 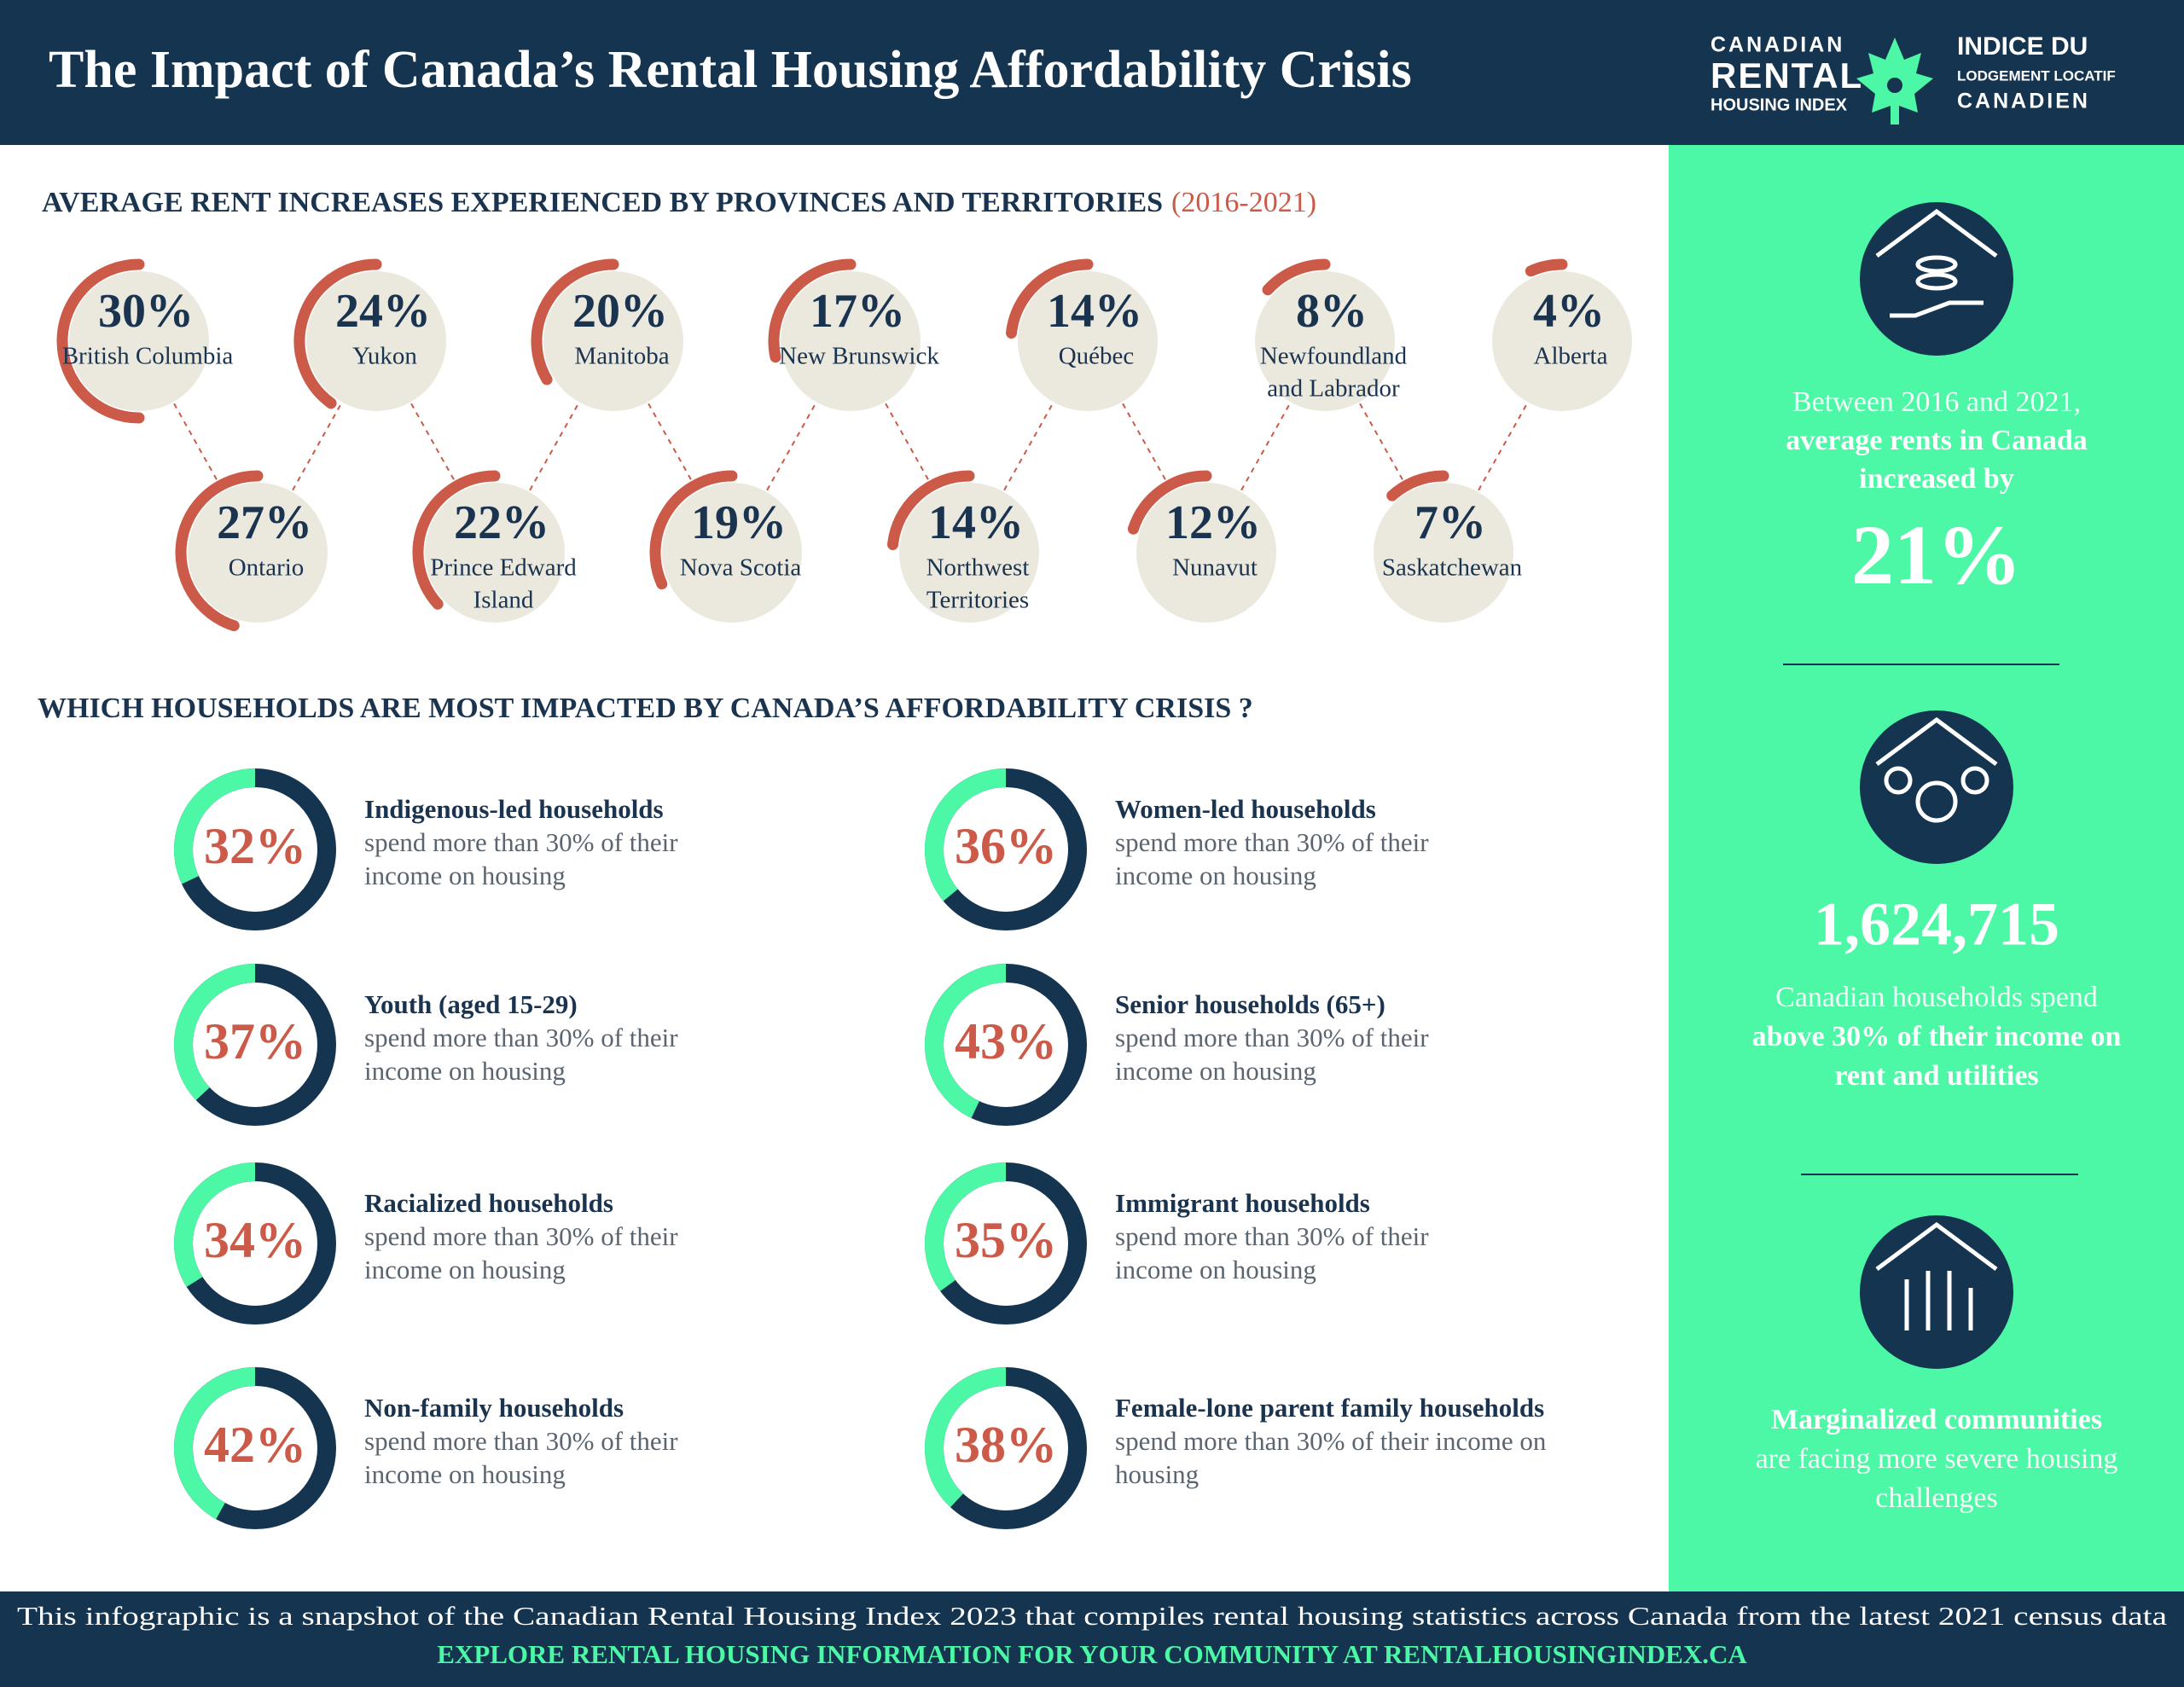 I want to click on province-name: Manitoba, so click(x=621, y=356).